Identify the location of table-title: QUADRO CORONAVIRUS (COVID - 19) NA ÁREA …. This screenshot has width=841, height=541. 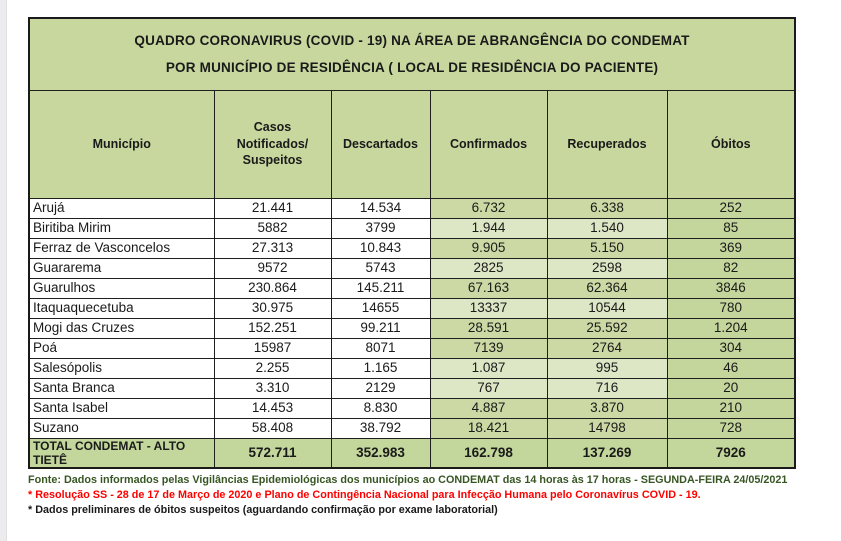
(412, 54).